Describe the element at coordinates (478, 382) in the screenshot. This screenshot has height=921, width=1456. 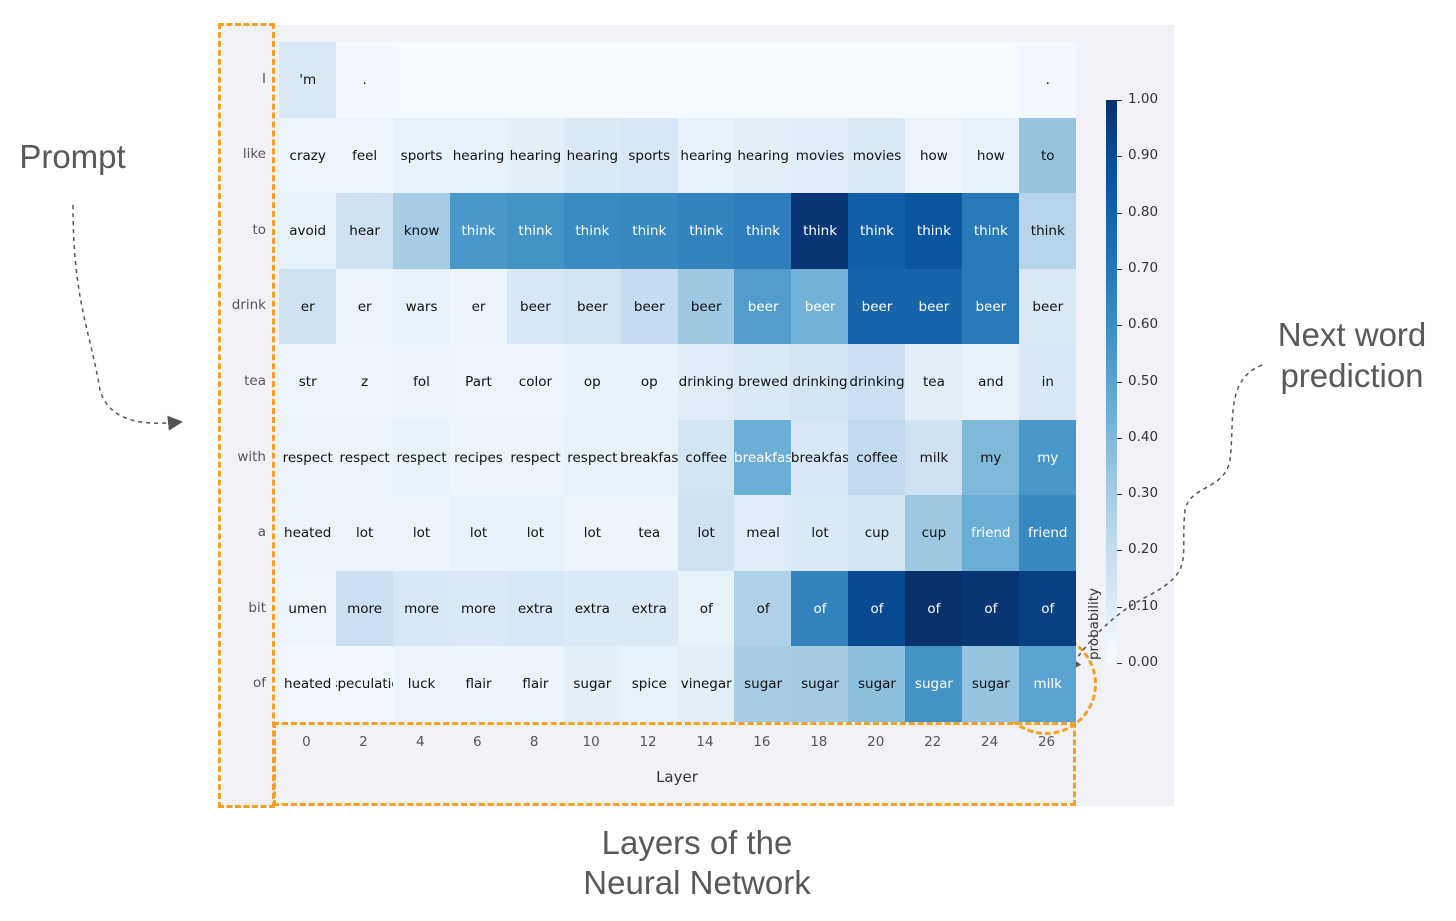
I see `heatmap-cell: Part` at that location.